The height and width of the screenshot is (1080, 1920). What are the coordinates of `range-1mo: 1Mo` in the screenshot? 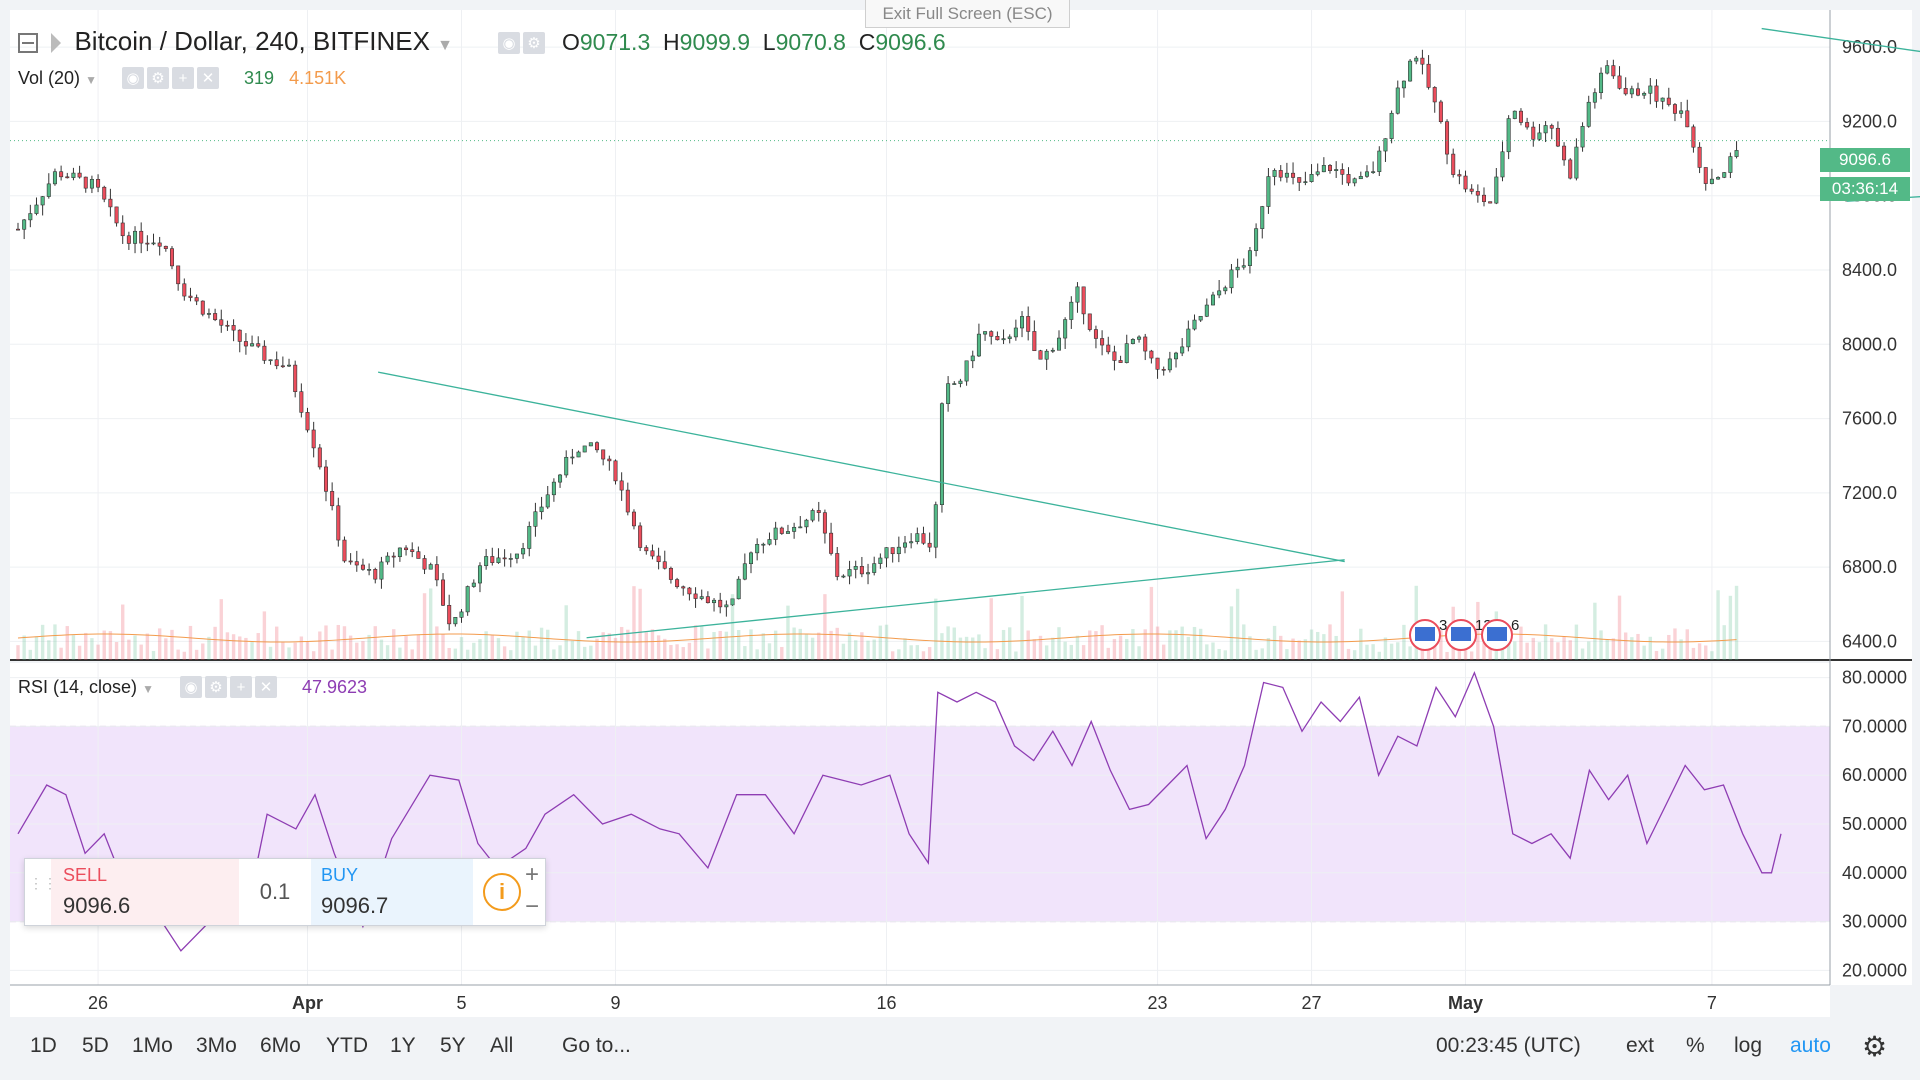 It's located at (152, 1045).